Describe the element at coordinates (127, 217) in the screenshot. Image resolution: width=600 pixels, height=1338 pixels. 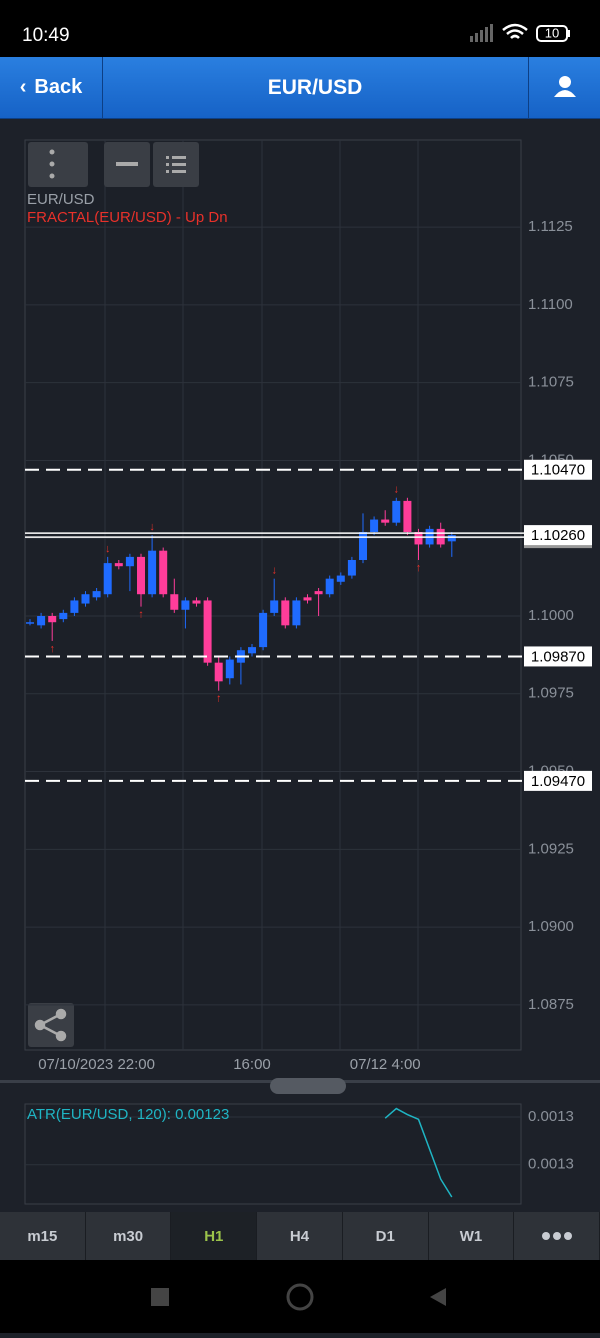
I see `indicator-label: FRACTAL(EUR/USD) - Up Dn` at that location.